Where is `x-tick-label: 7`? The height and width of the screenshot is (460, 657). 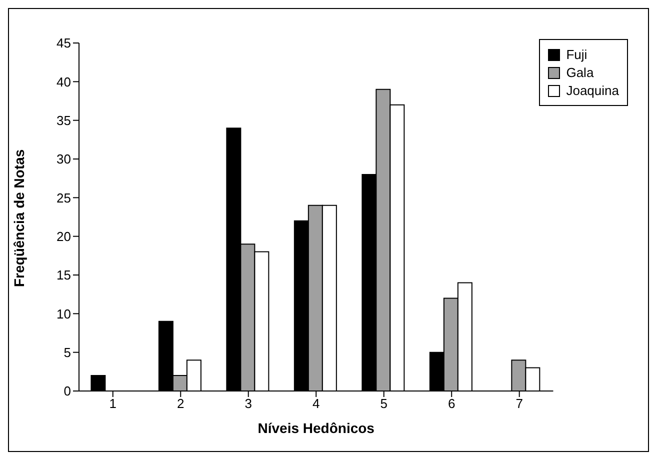 x-tick-label: 7 is located at coordinates (519, 404).